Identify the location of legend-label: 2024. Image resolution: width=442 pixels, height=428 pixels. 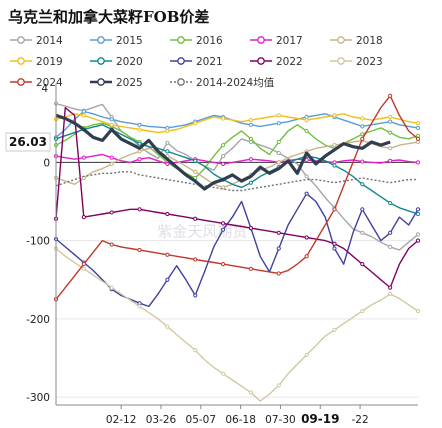
(49, 83).